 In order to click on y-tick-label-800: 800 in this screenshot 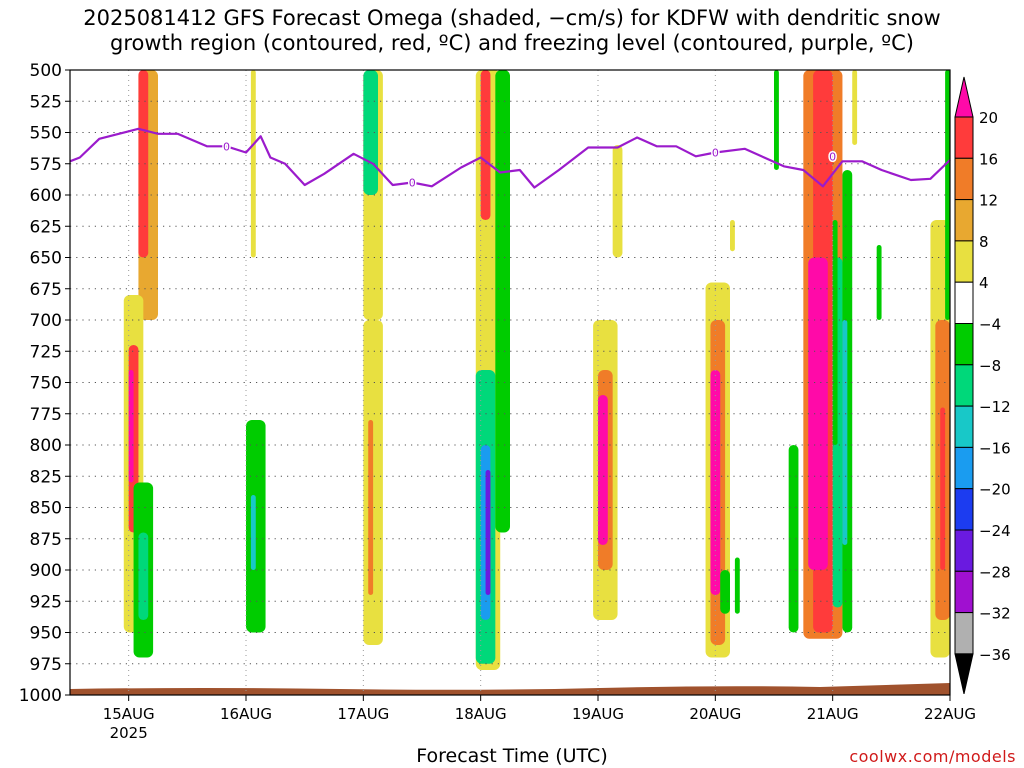, I will do `click(46, 446)`.